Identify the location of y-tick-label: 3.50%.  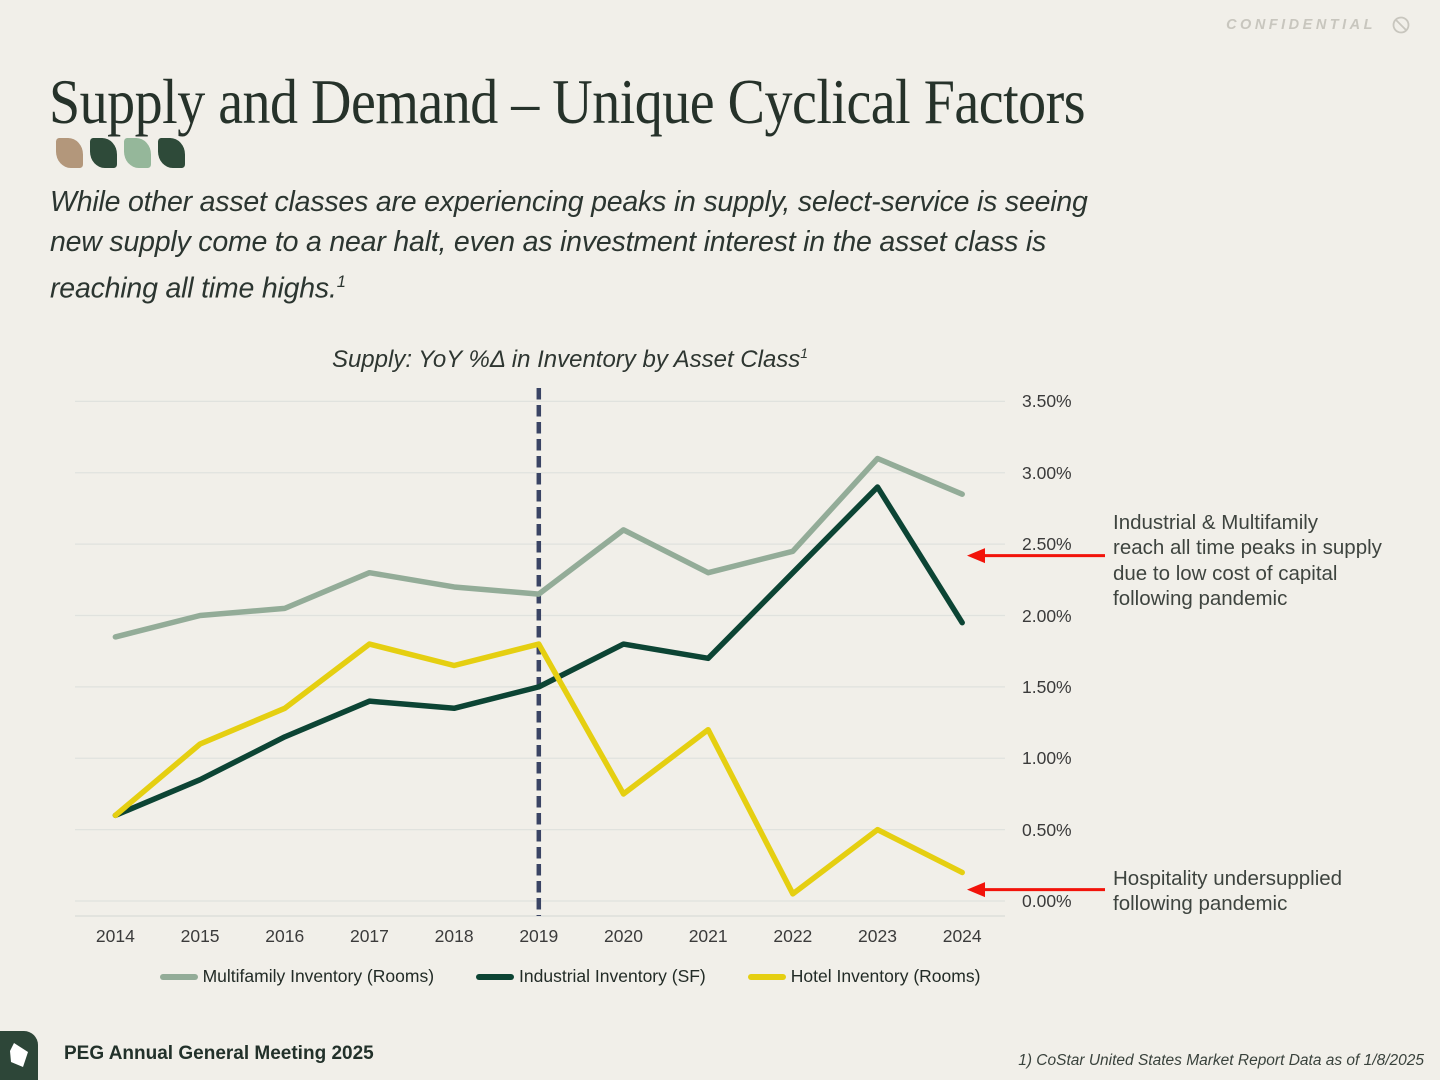
(1047, 401).